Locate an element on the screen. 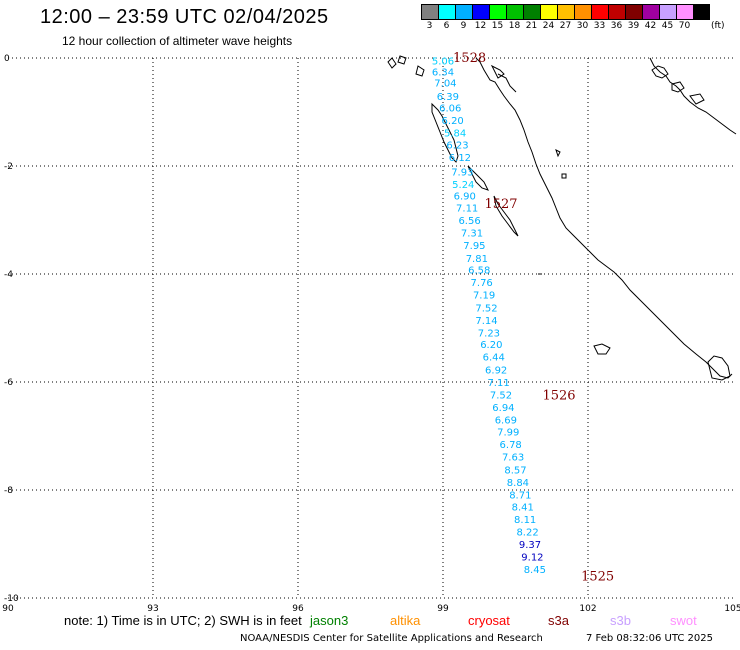 This screenshot has width=740, height=650. wave-height-label: 6.58 is located at coordinates (479, 271).